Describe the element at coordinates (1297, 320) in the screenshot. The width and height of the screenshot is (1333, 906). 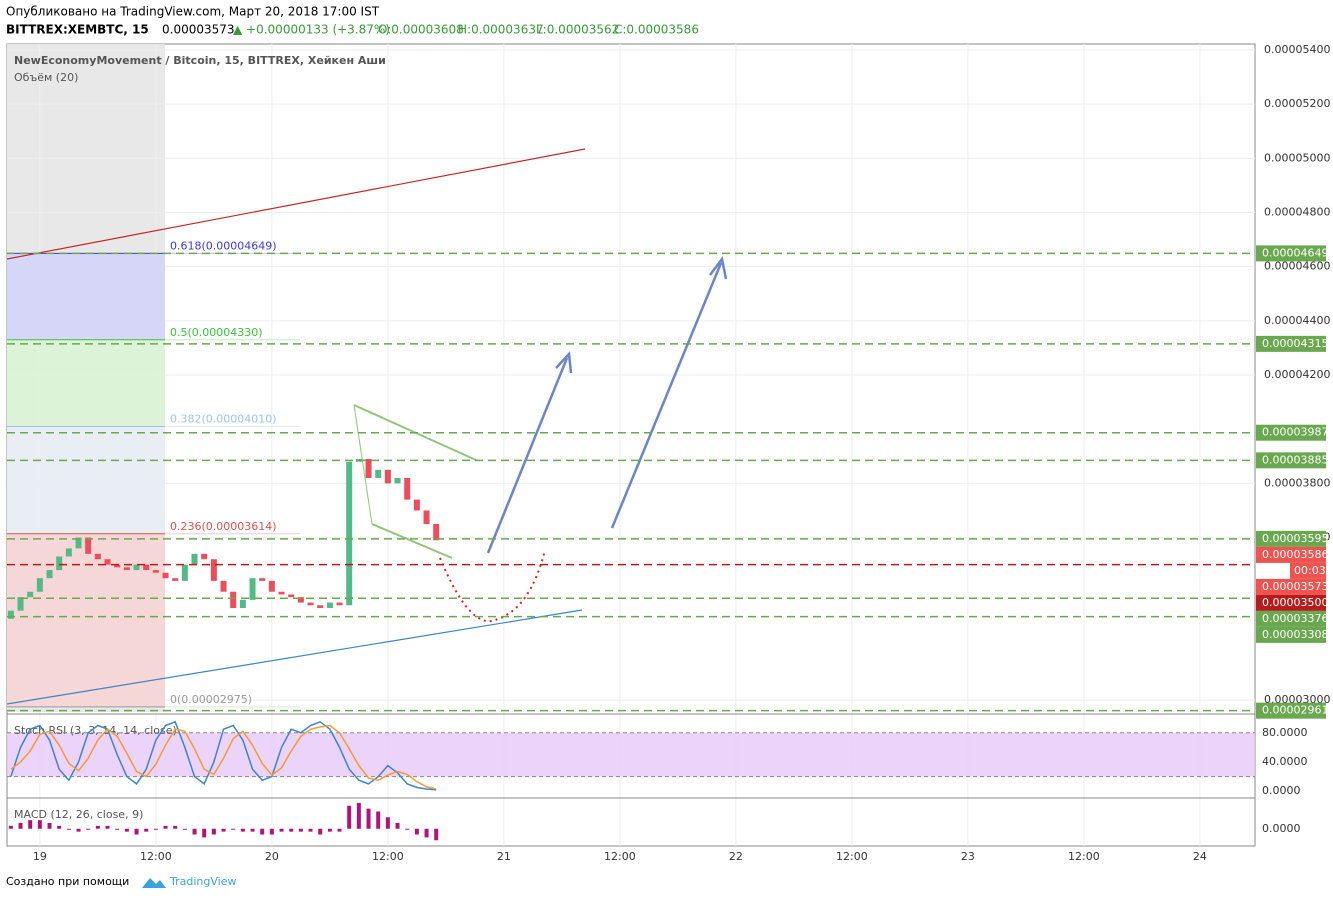
I see `y-tick-label: 0.00004400` at that location.